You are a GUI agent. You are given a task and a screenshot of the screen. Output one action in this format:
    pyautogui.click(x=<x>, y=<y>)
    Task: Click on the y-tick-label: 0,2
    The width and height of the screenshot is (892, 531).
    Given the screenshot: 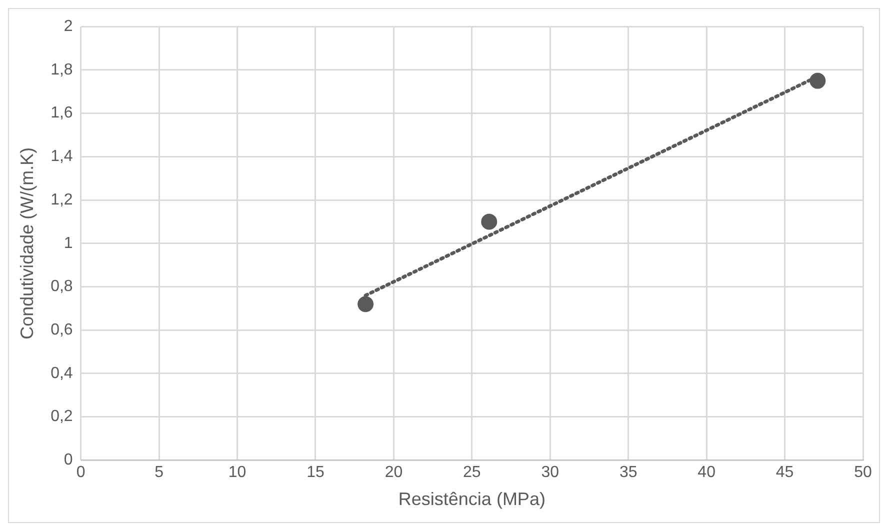 What is the action you would take?
    pyautogui.click(x=61, y=417)
    